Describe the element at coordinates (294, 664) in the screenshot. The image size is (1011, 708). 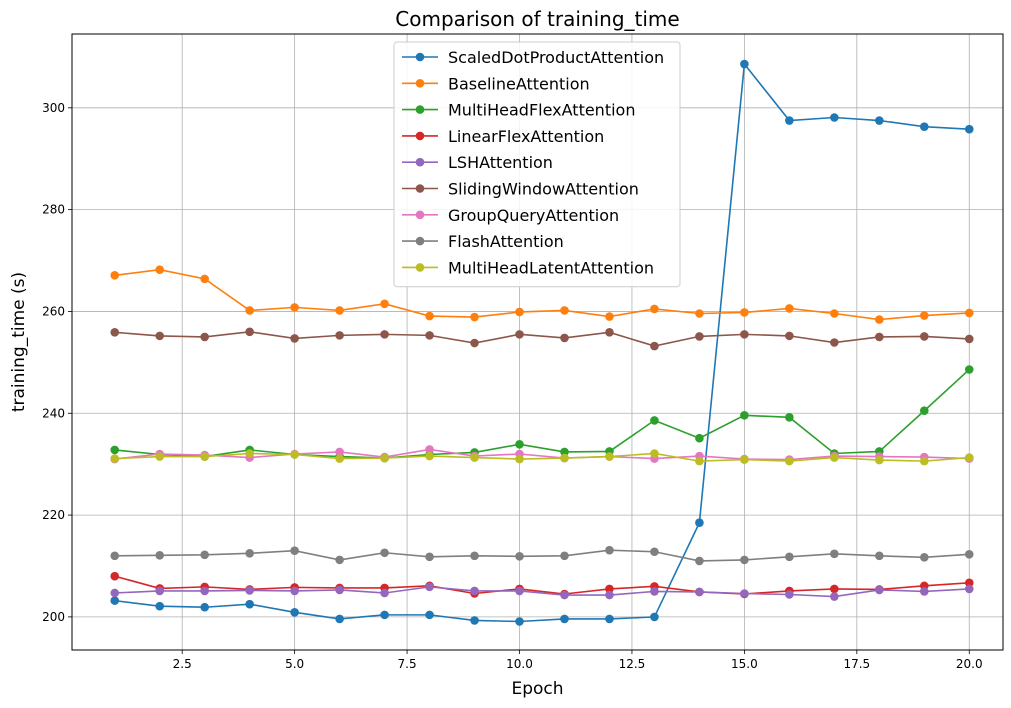
I see `x-tick-label: 5.0` at that location.